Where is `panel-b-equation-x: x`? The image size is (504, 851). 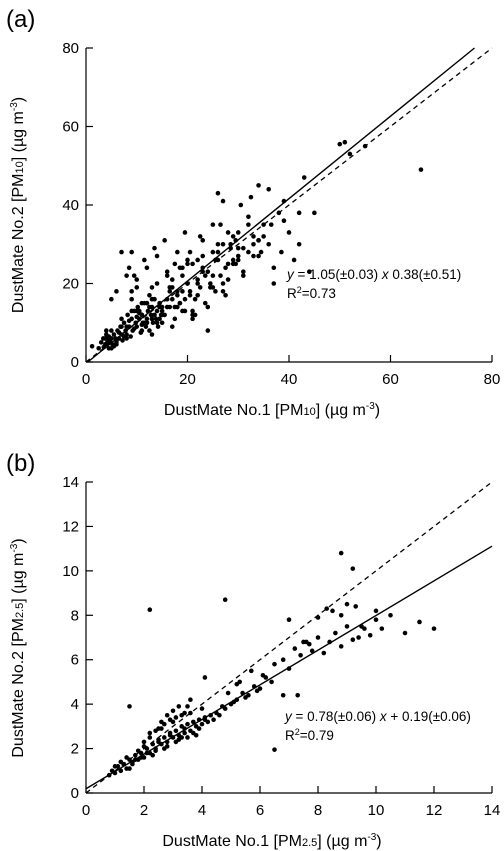
panel-b-equation-x: x is located at coordinates (383, 716).